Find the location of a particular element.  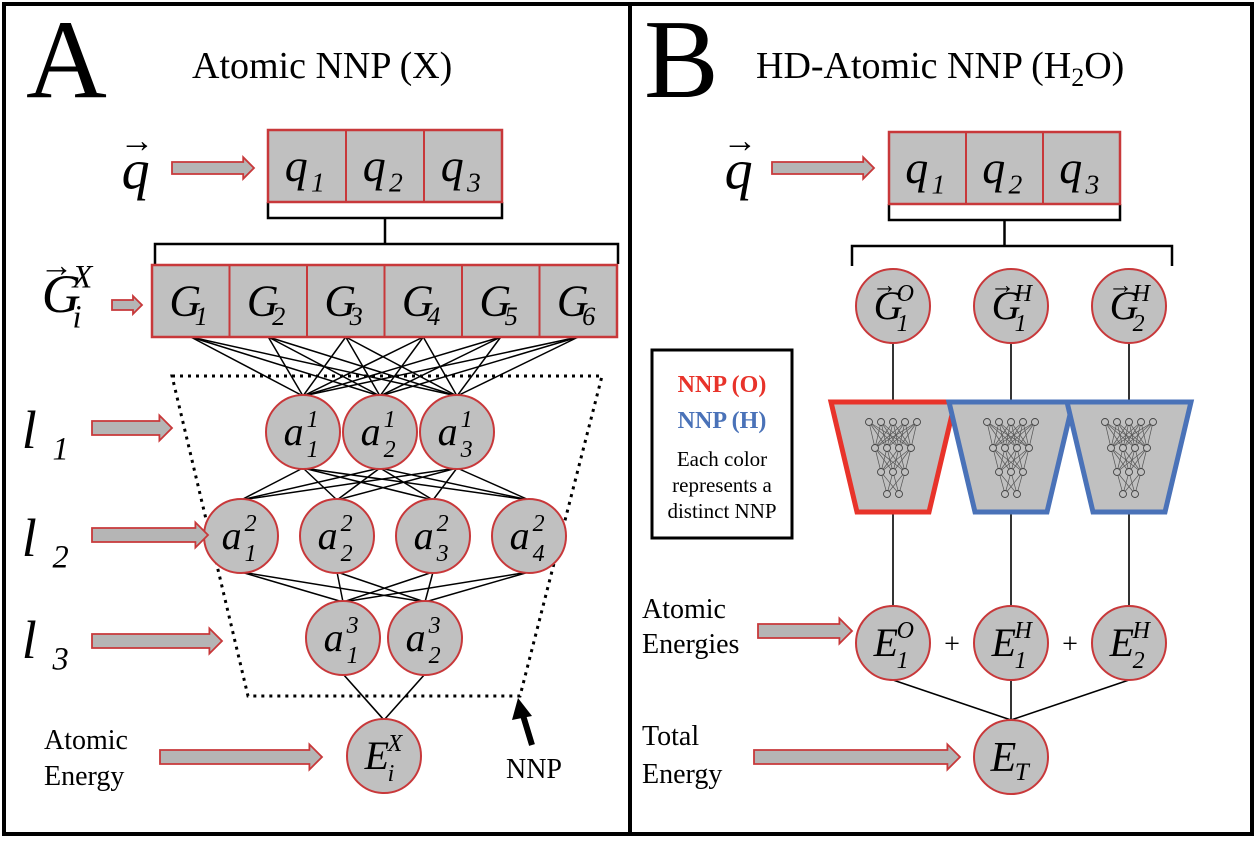

panel-a-q-cell-1-sub: 1 is located at coordinates (318, 181).